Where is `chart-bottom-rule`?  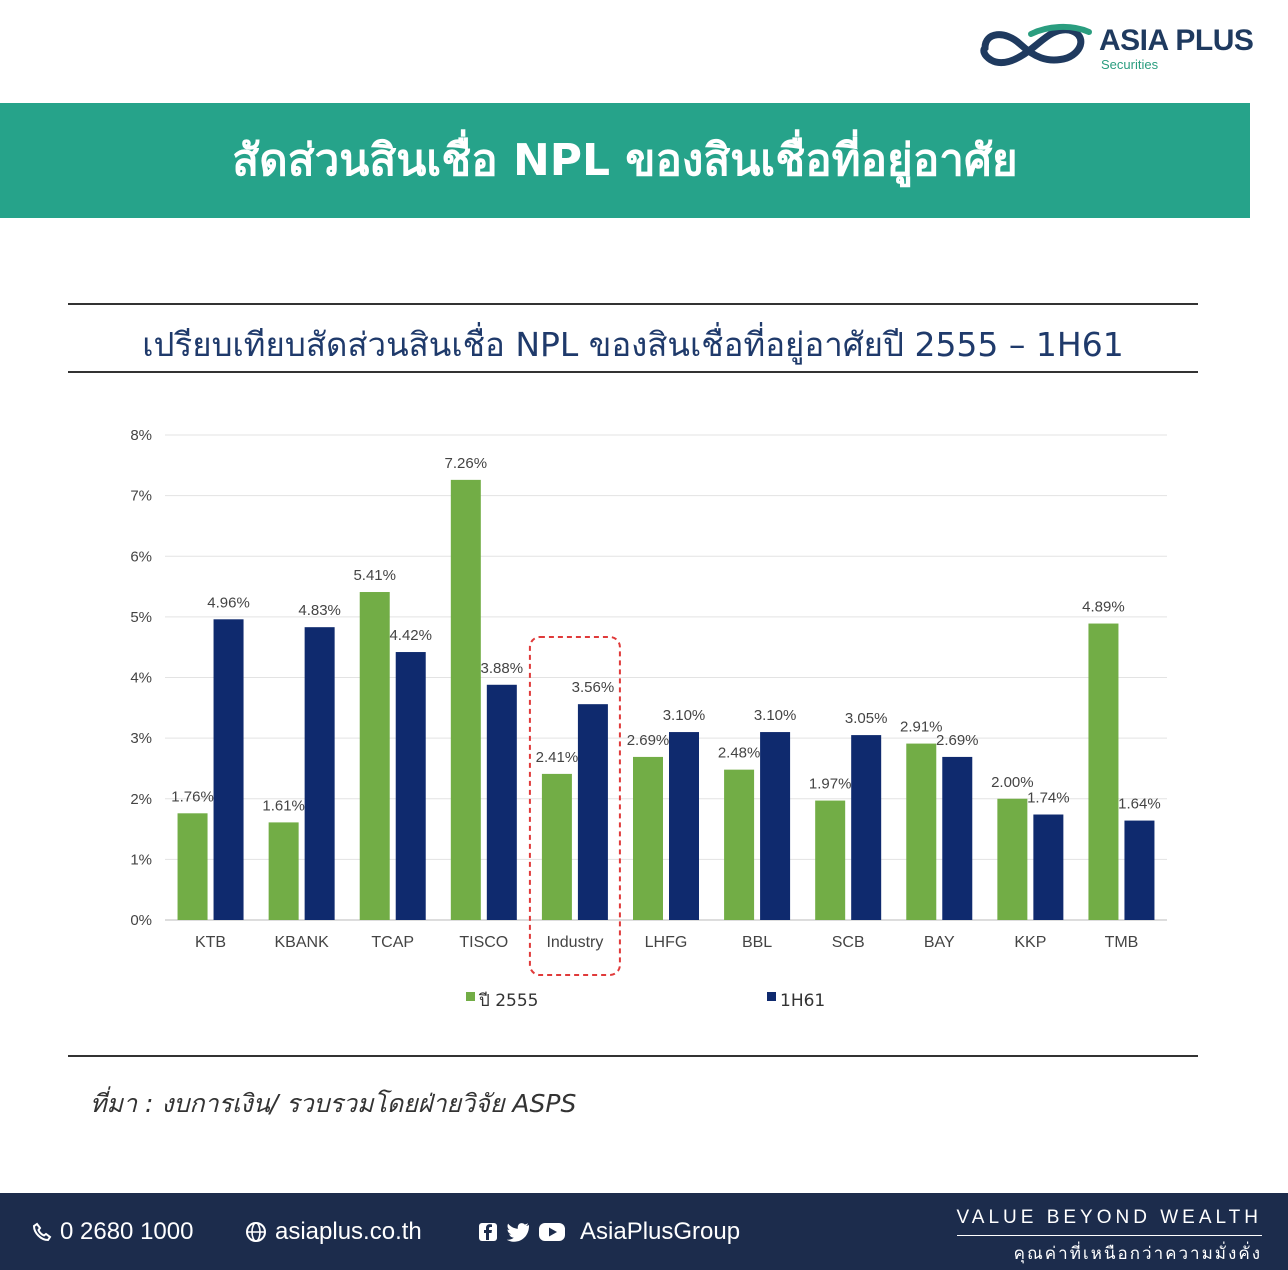
chart-bottom-rule is located at coordinates (633, 1056).